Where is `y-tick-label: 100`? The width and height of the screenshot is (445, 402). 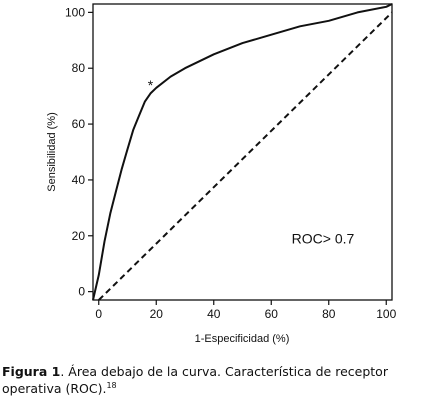
y-tick-label: 100 is located at coordinates (75, 12).